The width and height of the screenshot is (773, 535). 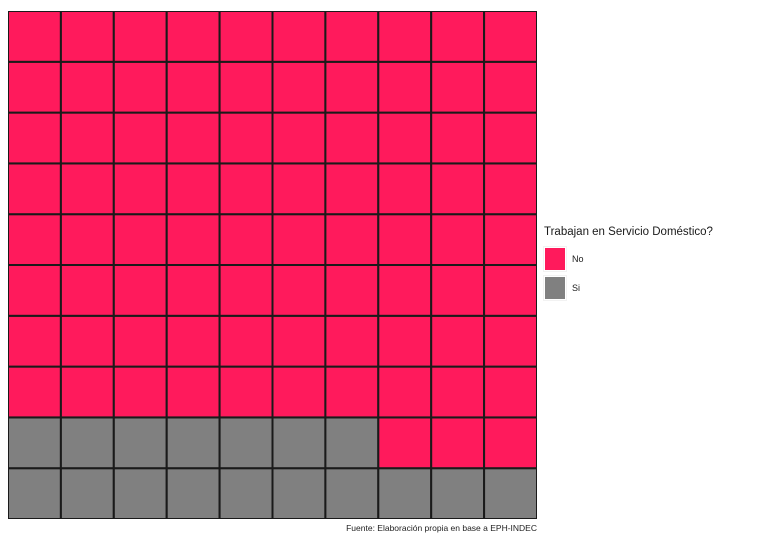 What do you see at coordinates (578, 258) in the screenshot?
I see `legend-label-no: No` at bounding box center [578, 258].